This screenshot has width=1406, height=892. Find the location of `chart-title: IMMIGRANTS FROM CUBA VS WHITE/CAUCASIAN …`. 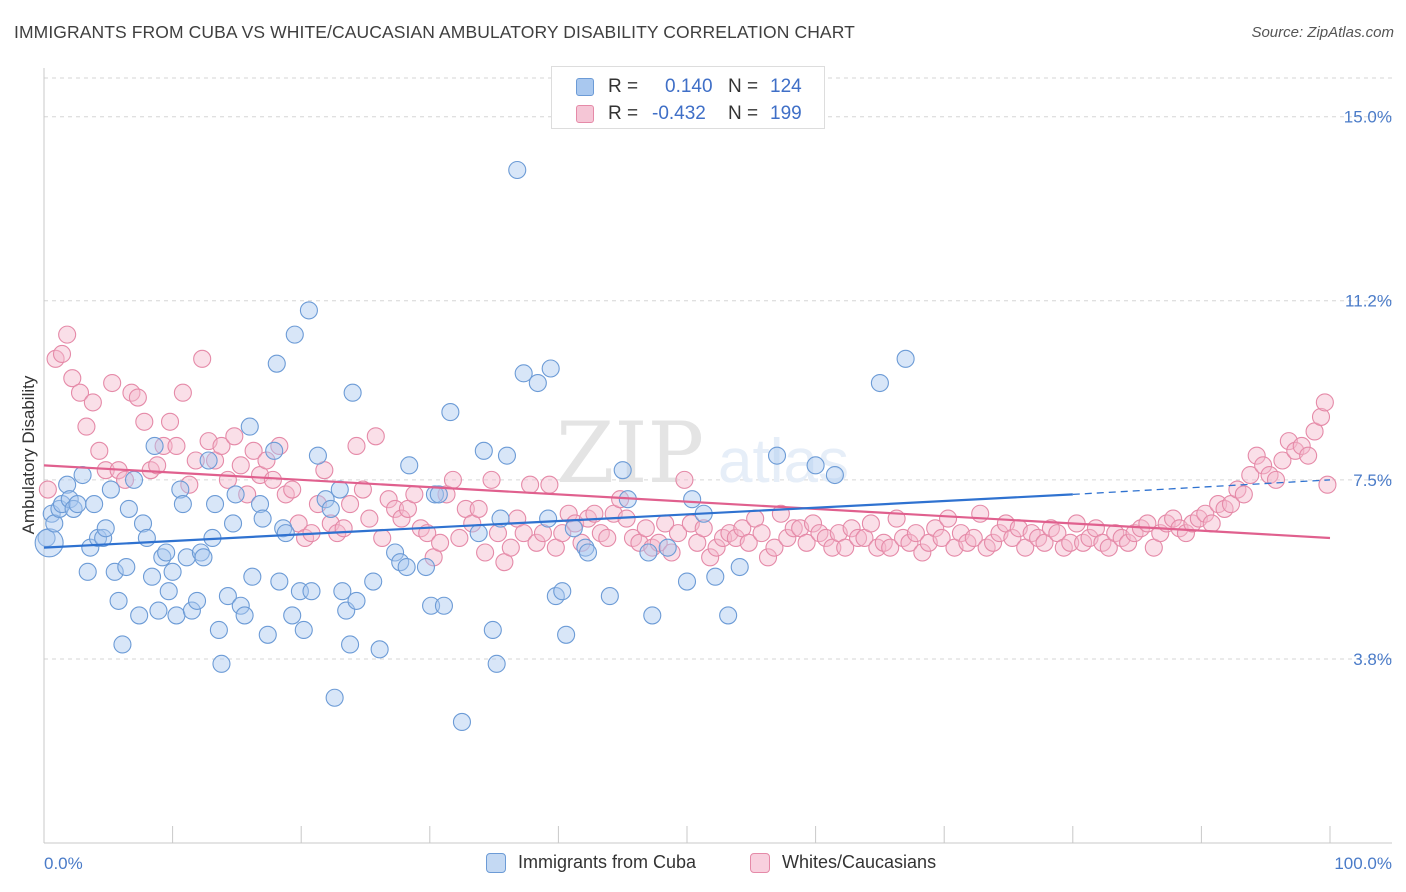

chart-title: IMMIGRANTS FROM CUBA VS WHITE/CAUCASIAN … is located at coordinates (434, 32).